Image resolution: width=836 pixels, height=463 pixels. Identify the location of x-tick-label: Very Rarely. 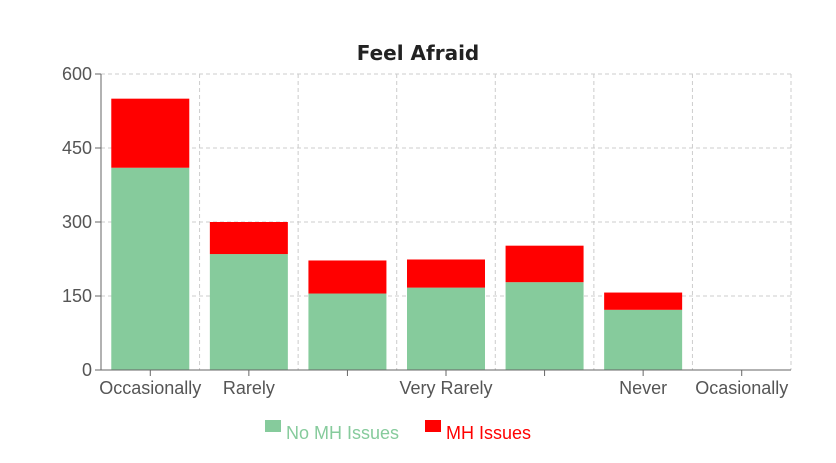
(445, 388).